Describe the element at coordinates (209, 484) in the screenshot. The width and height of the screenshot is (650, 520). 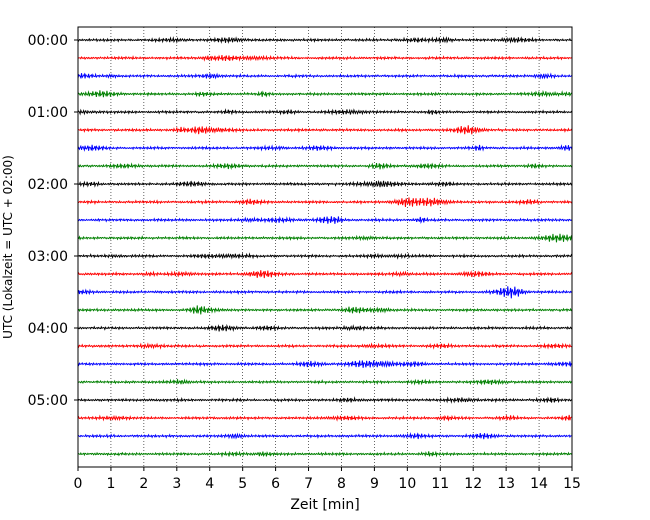
I see `x-tick-label: 4` at that location.